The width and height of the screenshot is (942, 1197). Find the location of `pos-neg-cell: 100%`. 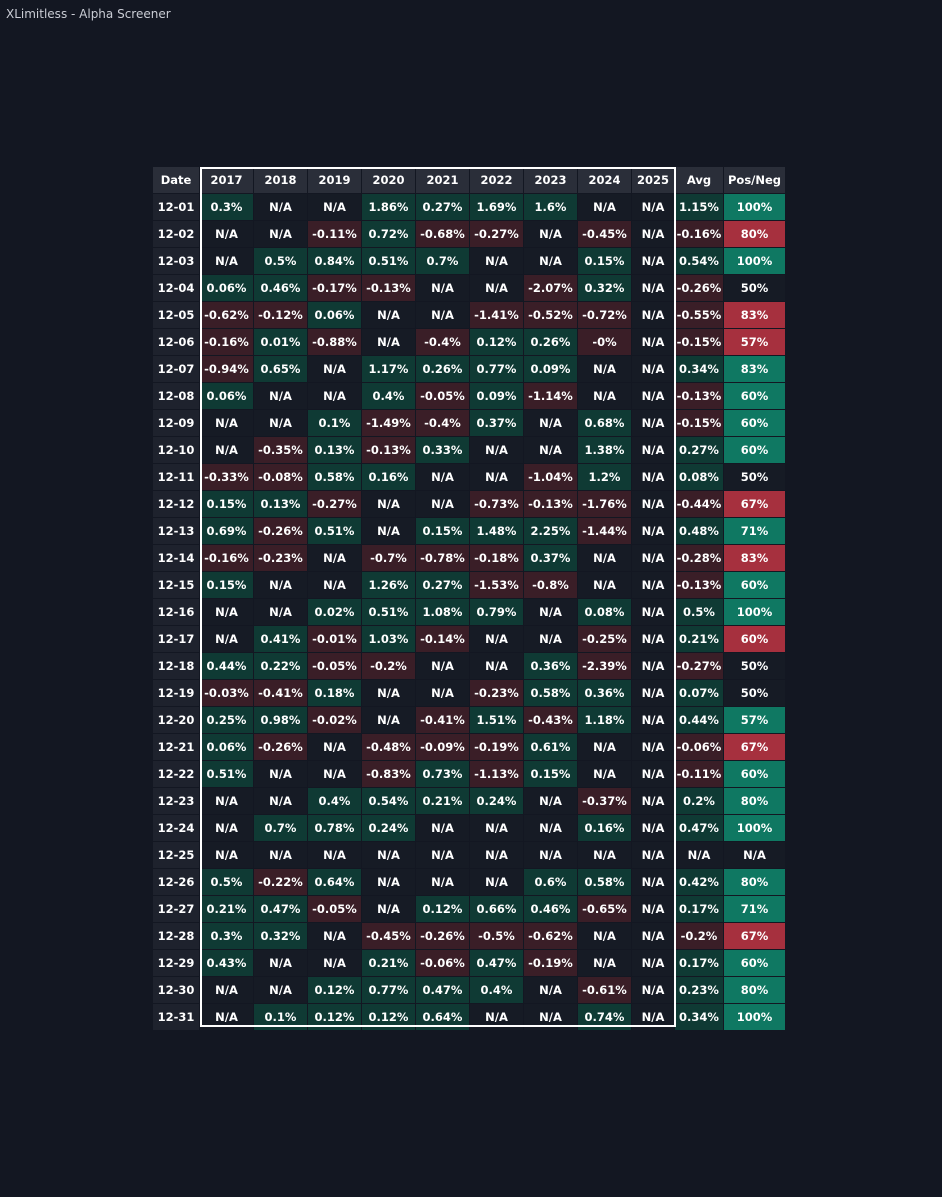

pos-neg-cell: 100% is located at coordinates (754, 828).